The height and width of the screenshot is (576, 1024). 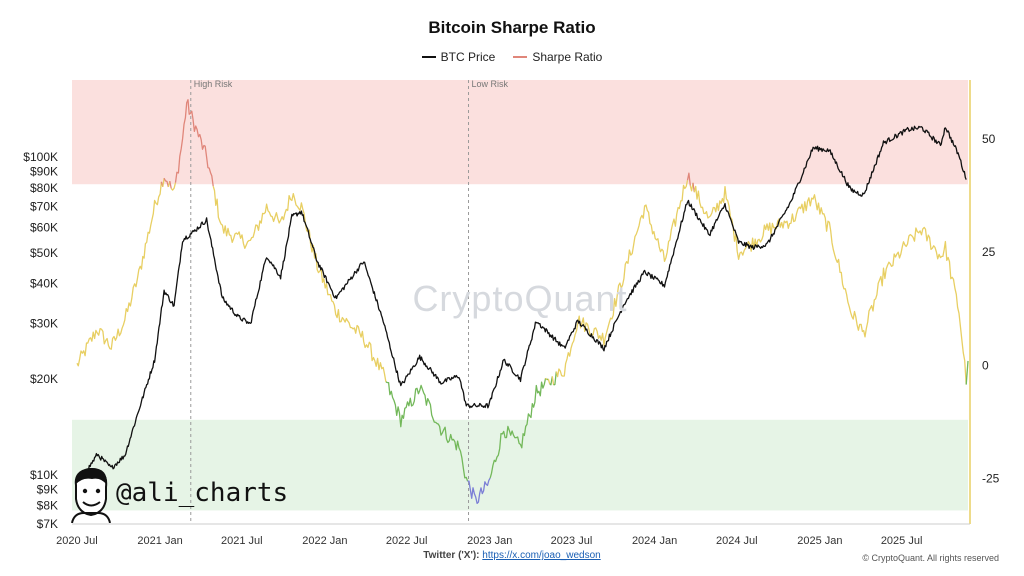 I want to click on x-tick-label: 2023 Jan, so click(x=489, y=541).